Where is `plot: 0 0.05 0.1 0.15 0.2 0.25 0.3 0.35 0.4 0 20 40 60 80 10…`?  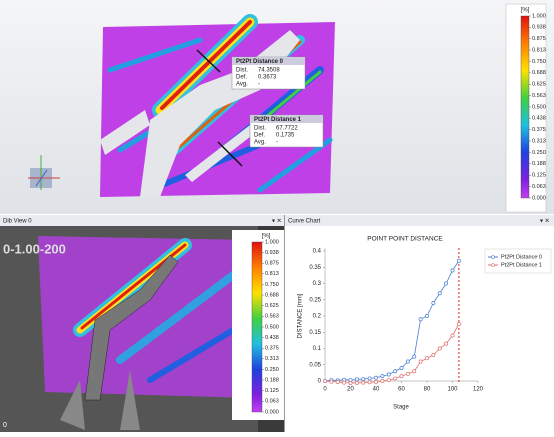 plot: 0 0.05 0.1 0.15 0.2 0.25 0.3 0.35 0.4 0 20 40 60 80 10… is located at coordinates (430, 320).